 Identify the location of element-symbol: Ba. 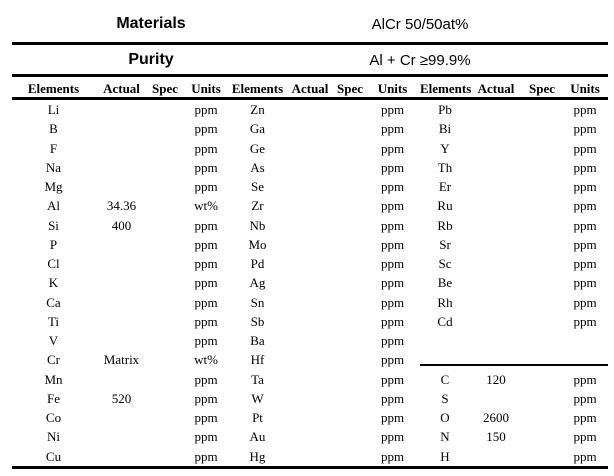
(257, 341).